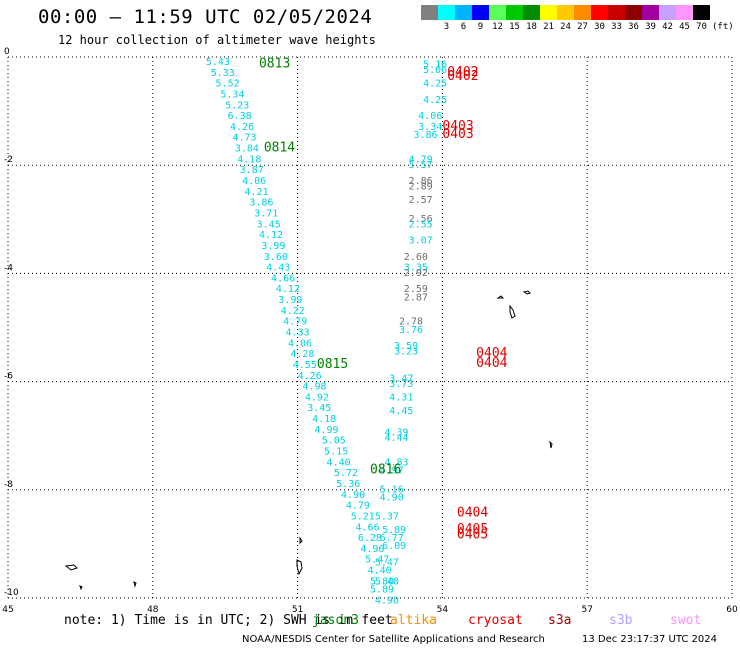  Describe the element at coordinates (279, 148) in the screenshot. I see `track-label: 0814` at that location.